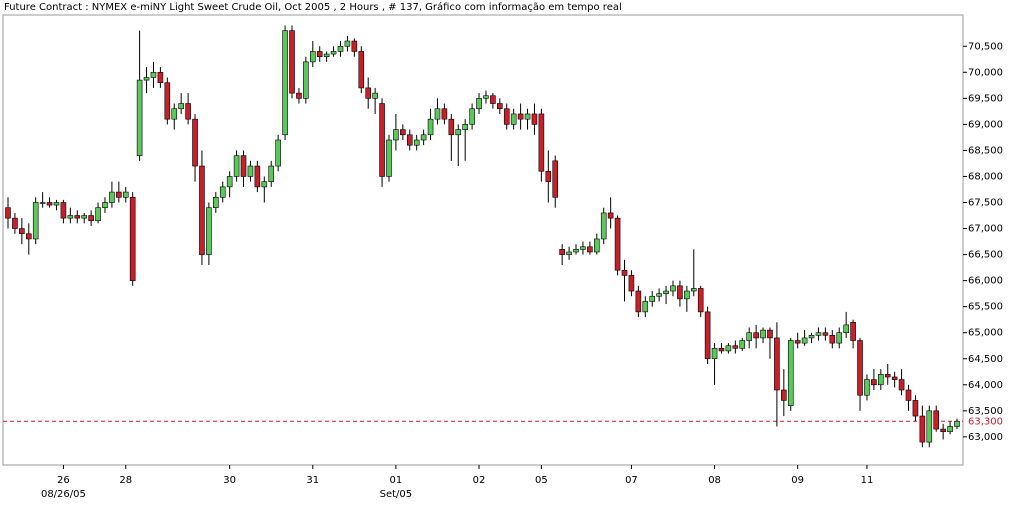 The width and height of the screenshot is (1016, 508). I want to click on x-tick-label: 28, so click(125, 480).